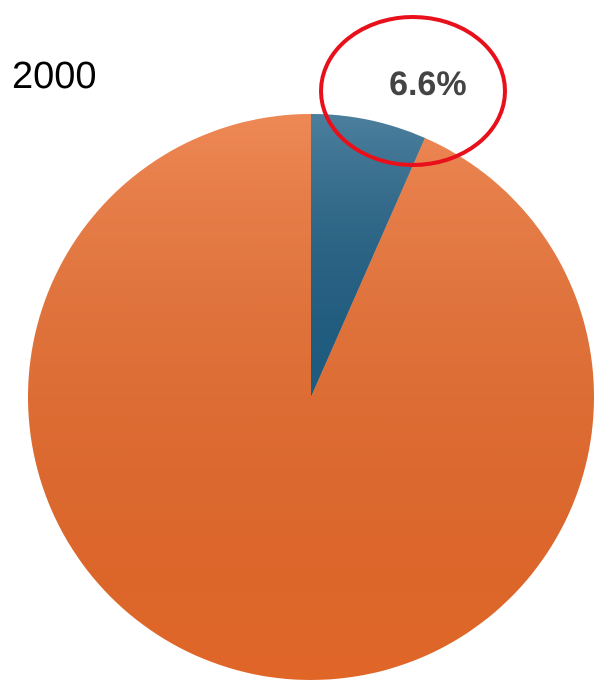 The height and width of the screenshot is (683, 594). I want to click on slice-shade, so click(368, 255).